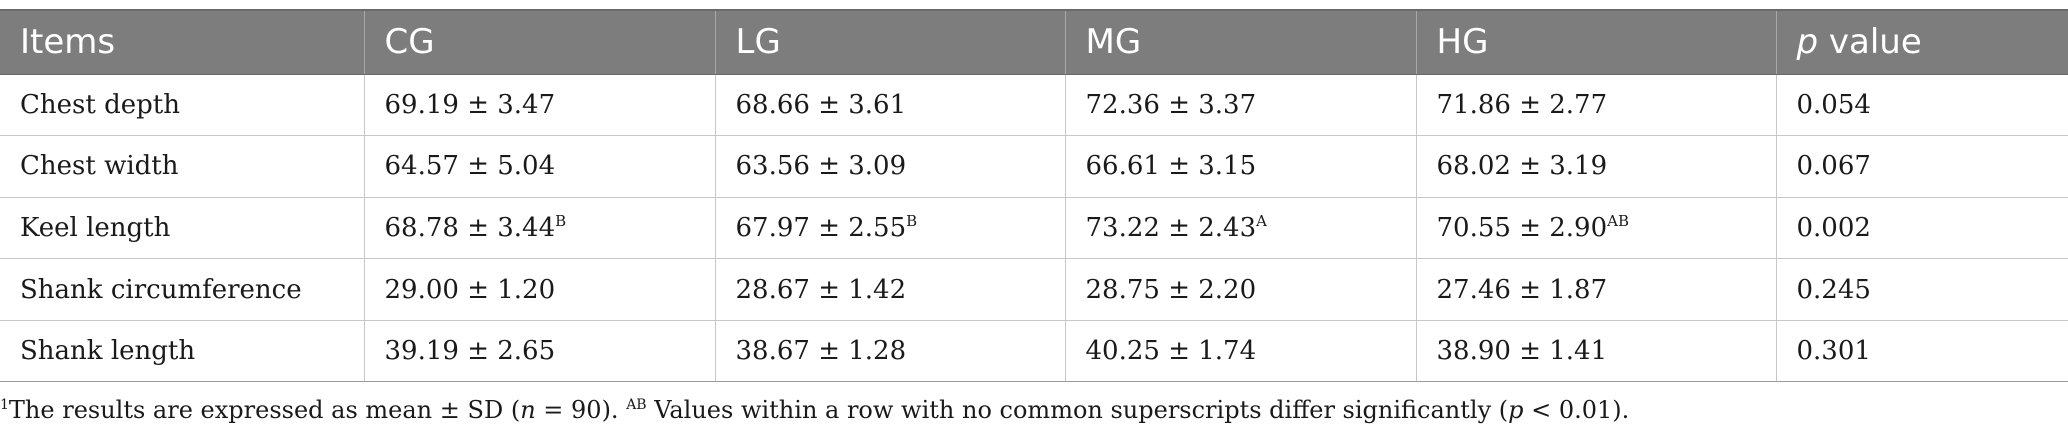 Image resolution: width=2068 pixels, height=440 pixels. Describe the element at coordinates (264, 410) in the screenshot. I see `footnote-text-1: The results are expressed as mean ± SD (` at that location.